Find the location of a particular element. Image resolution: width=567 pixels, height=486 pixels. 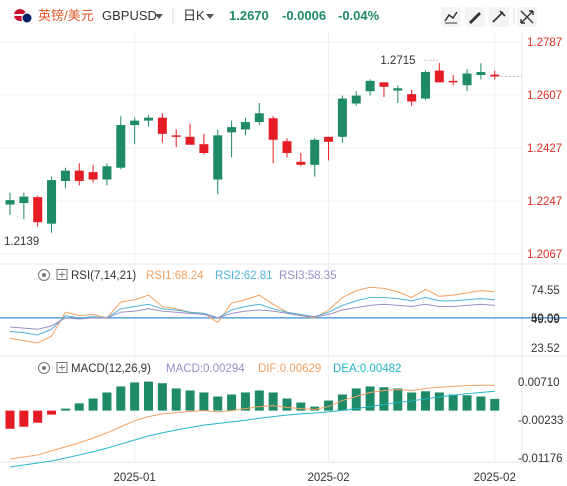

draw-icon is located at coordinates (475, 18).